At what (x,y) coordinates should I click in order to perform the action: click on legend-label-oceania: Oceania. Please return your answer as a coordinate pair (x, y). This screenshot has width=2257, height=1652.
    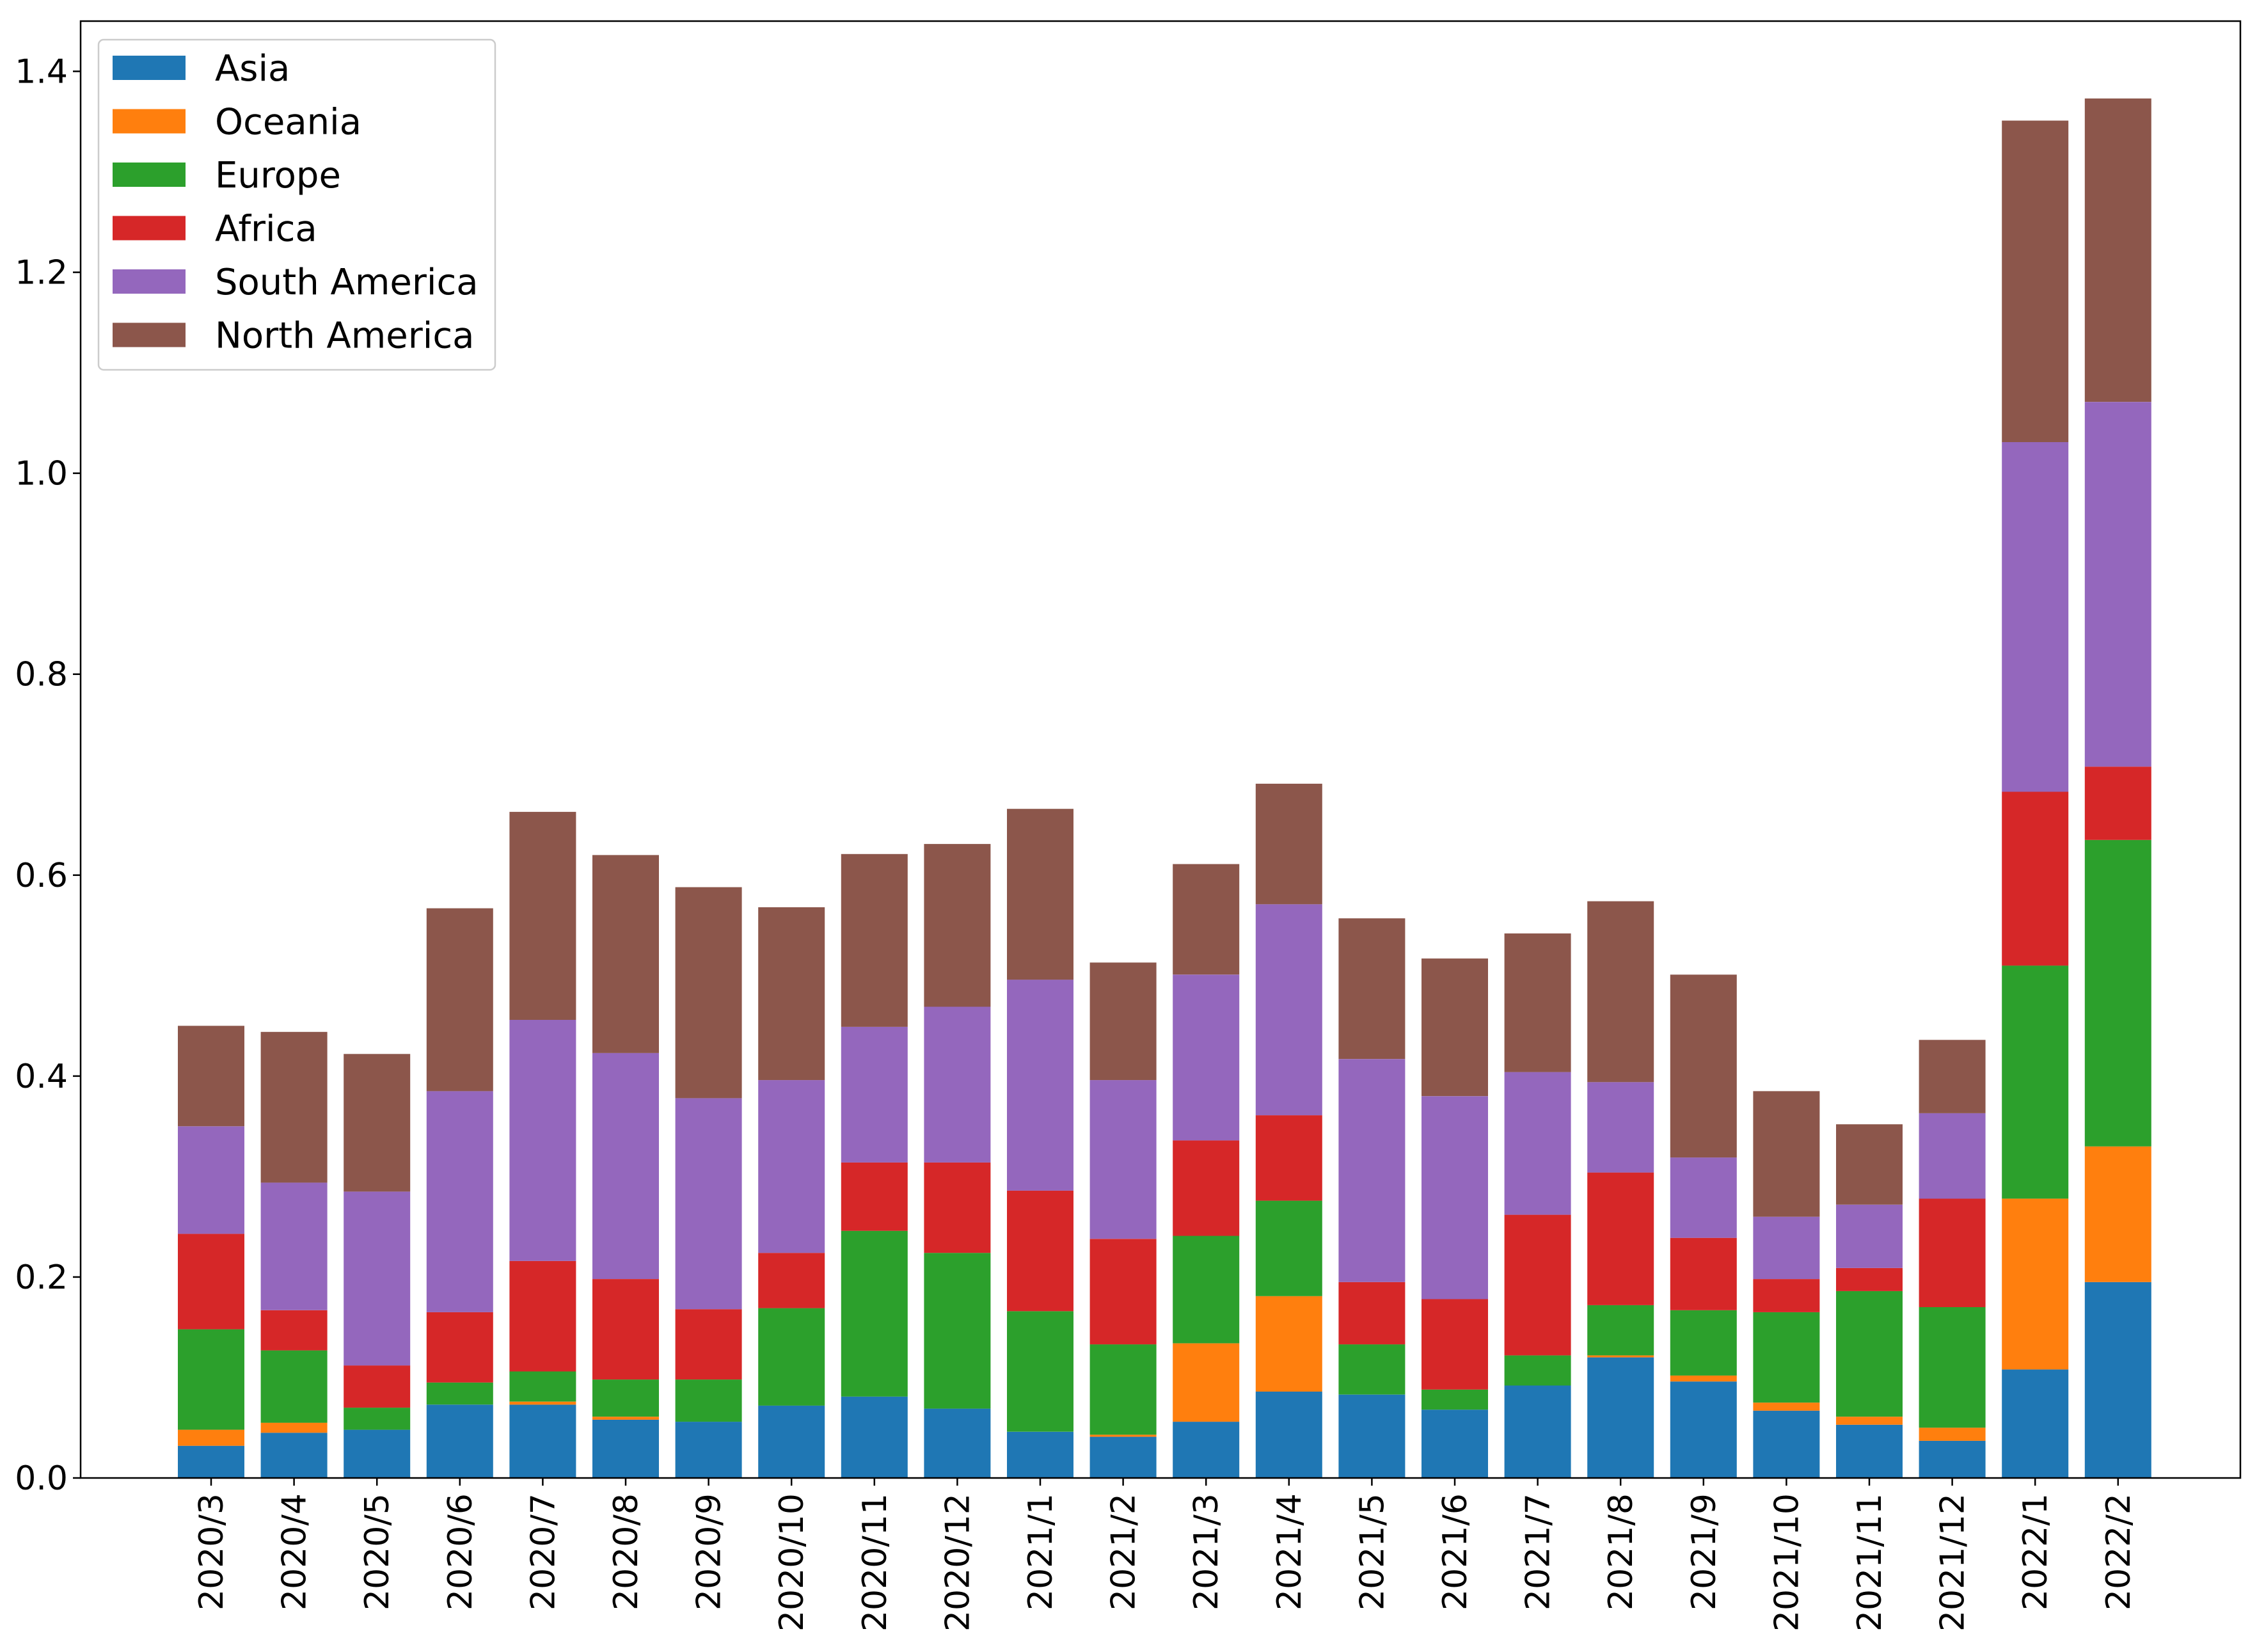
    Looking at the image, I should click on (288, 122).